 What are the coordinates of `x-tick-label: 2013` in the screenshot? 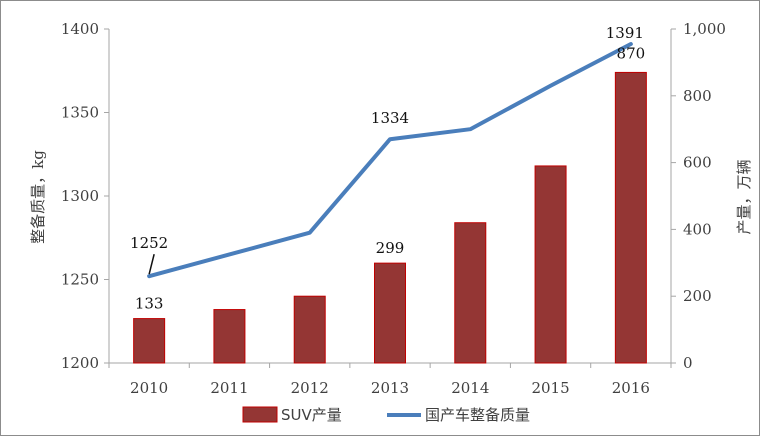 It's located at (390, 388).